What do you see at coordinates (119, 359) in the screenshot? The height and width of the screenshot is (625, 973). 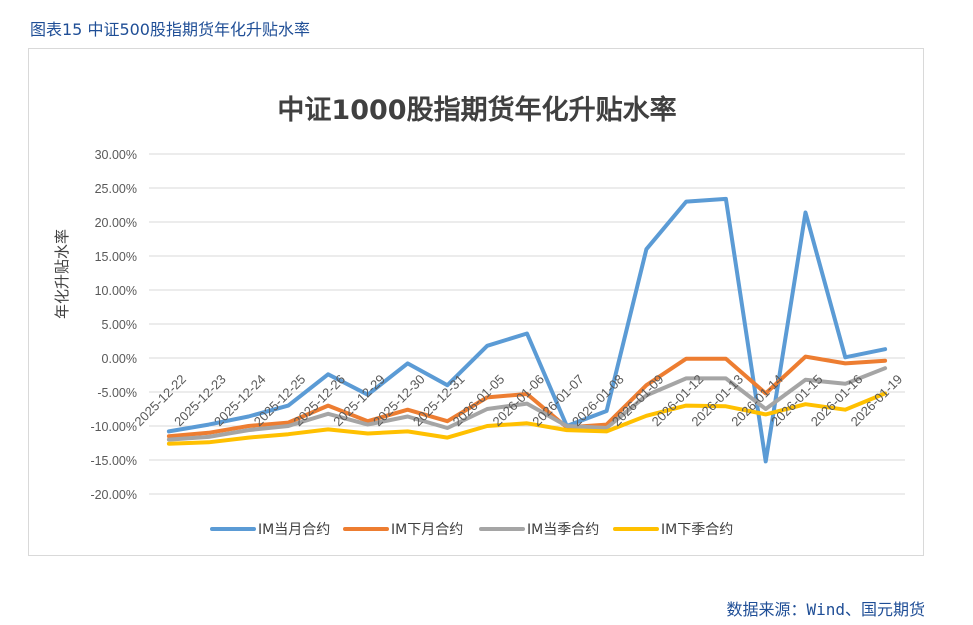 I see `y-tick-label: 0.00%` at bounding box center [119, 359].